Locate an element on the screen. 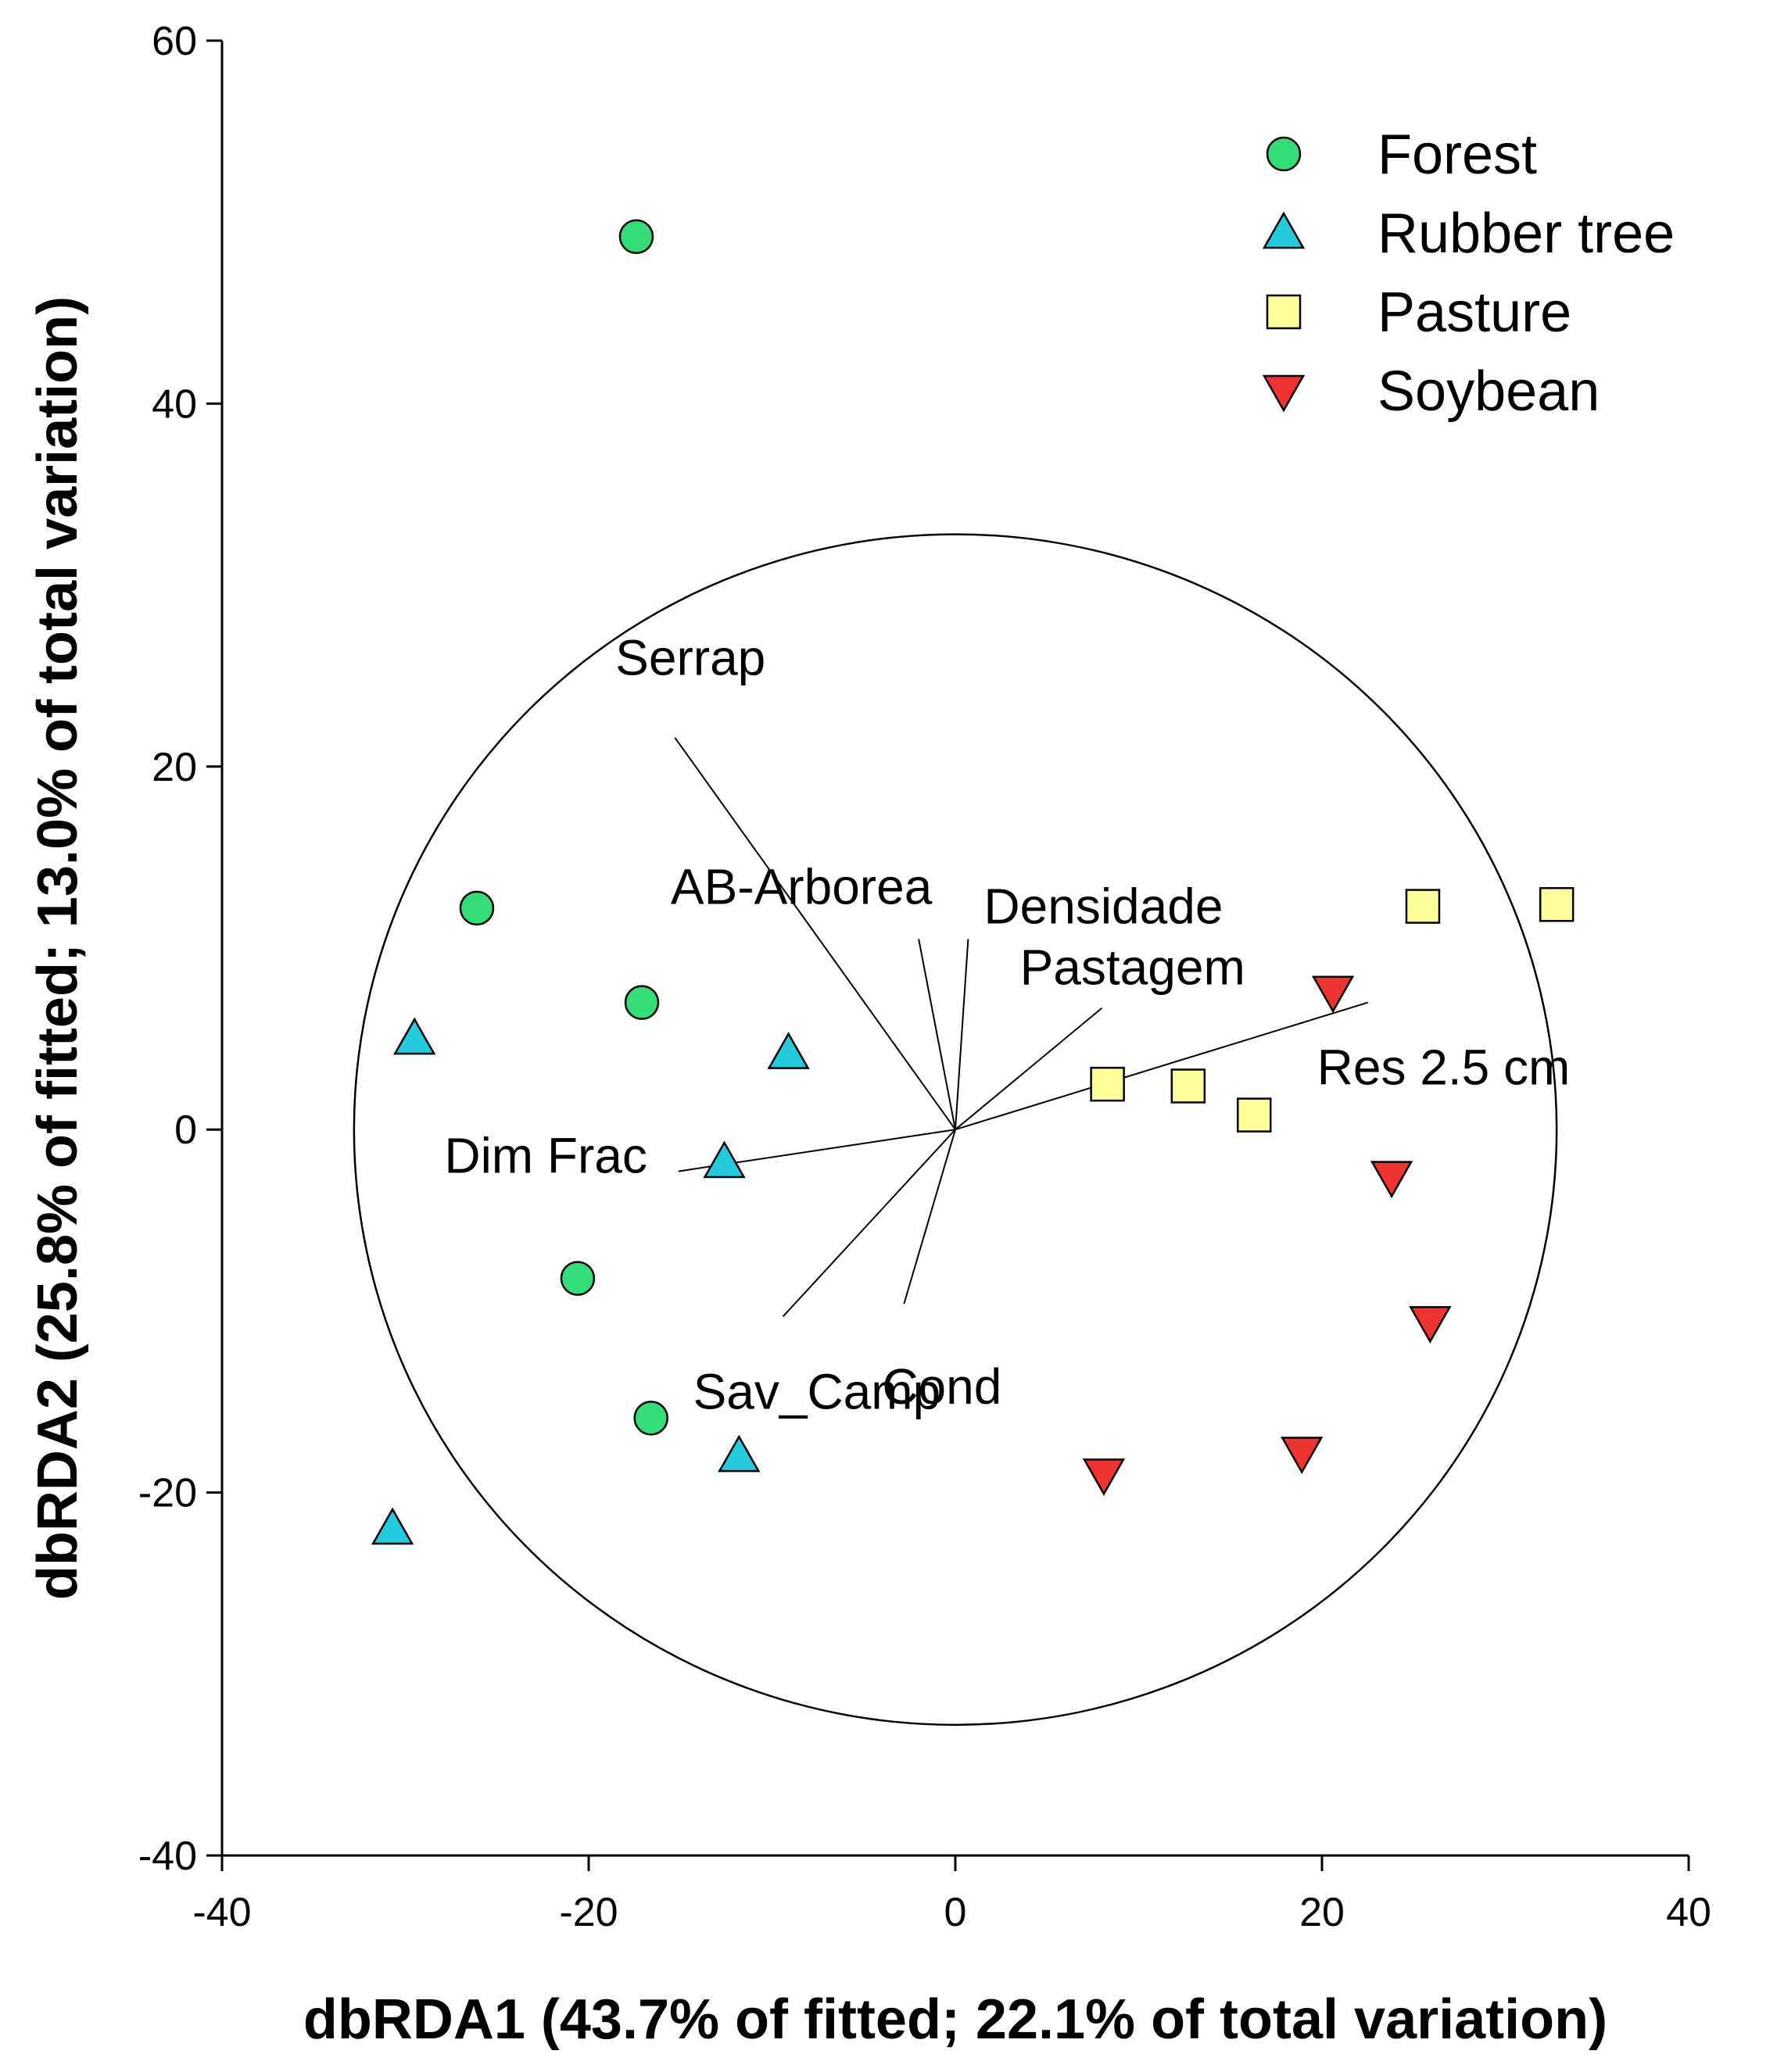  legend: Forest Rubber tree Pasture Soybean is located at coordinates (1468, 273).